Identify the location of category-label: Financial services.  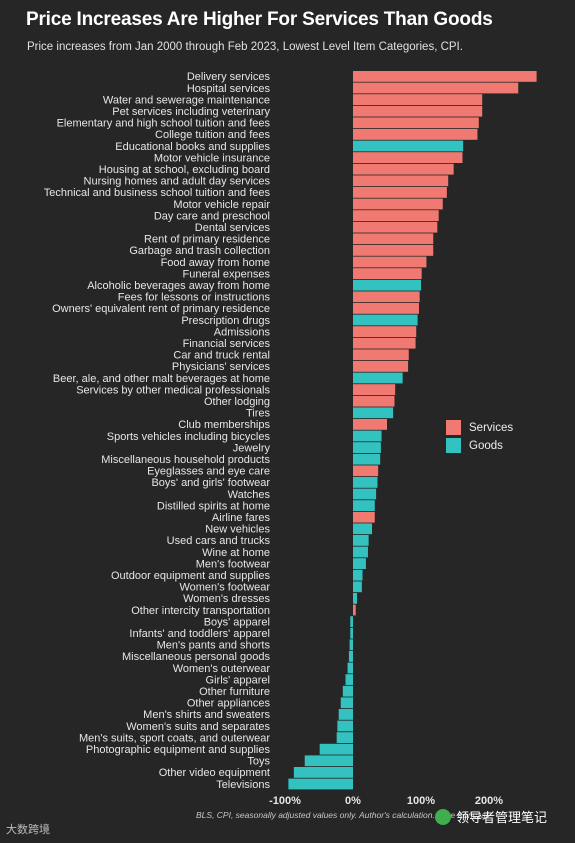
(227, 344).